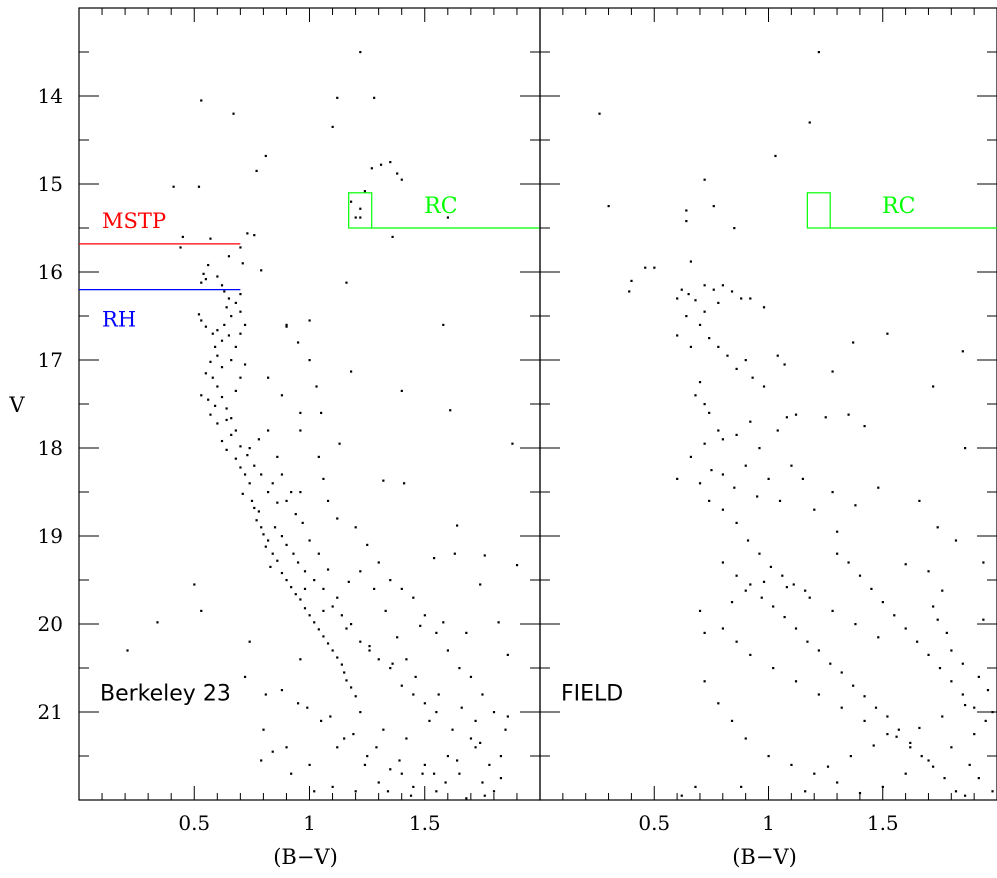 Image resolution: width=997 pixels, height=878 pixels. Describe the element at coordinates (165, 694) in the screenshot. I see `panel-annotation: Berkeley 23` at that location.